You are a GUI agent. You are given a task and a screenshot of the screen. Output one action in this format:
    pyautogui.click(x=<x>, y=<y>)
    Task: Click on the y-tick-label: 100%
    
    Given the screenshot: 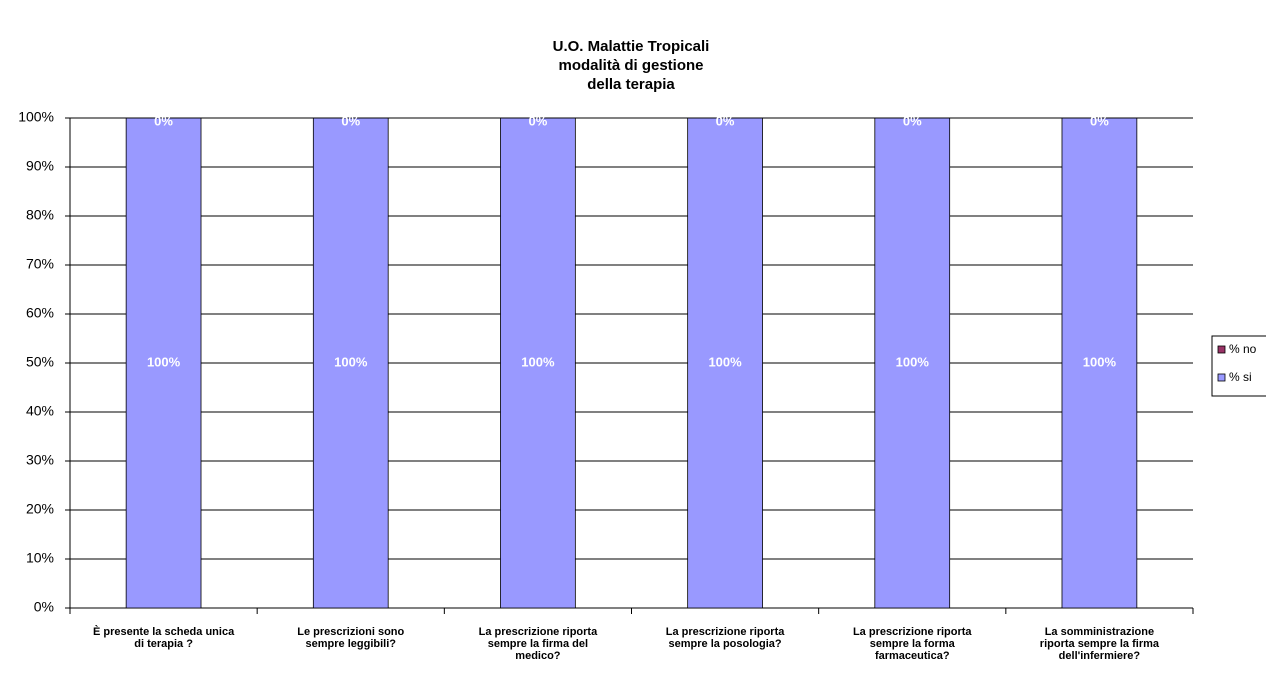 What is the action you would take?
    pyautogui.click(x=36, y=117)
    